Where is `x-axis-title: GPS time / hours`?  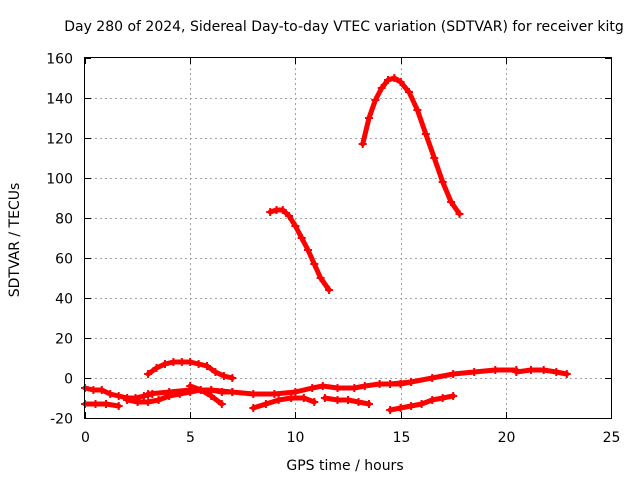 x-axis-title: GPS time / hours is located at coordinates (344, 466).